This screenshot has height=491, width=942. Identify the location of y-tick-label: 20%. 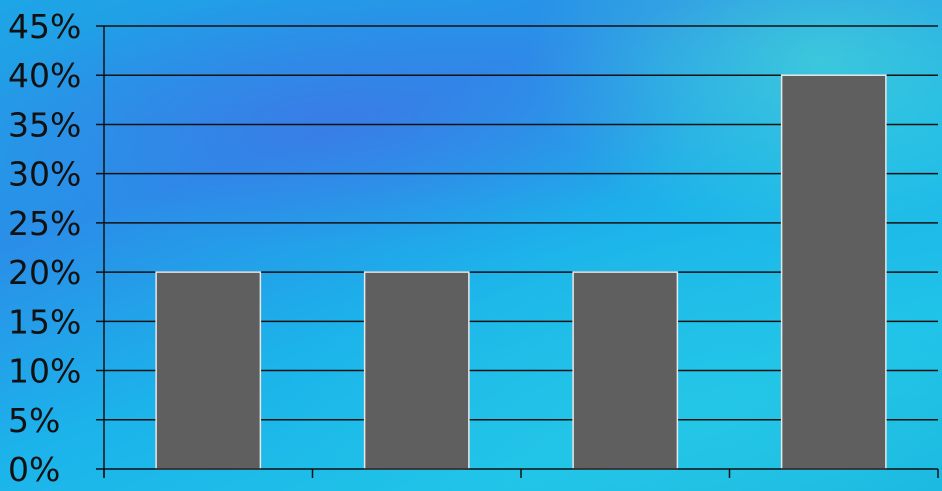
(44, 272).